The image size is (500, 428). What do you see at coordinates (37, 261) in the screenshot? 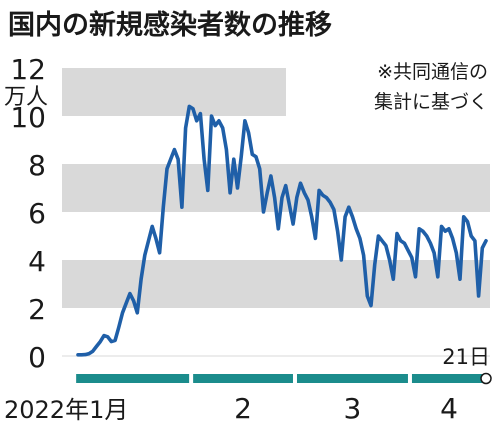
I see `y-tick-label: 4` at bounding box center [37, 261].